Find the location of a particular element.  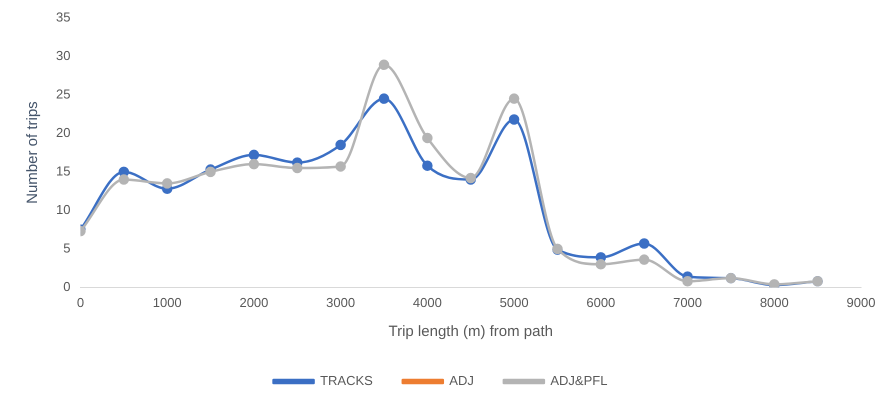

y-tick-label: 5 is located at coordinates (66, 248).